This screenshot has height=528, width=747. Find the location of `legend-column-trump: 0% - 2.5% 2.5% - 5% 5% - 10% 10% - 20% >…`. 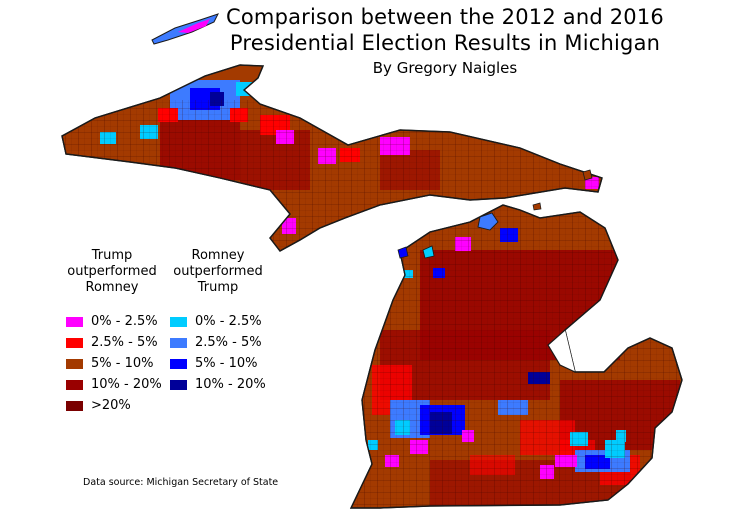

legend-column-trump: 0% - 2.5% 2.5% - 5% 5% - 10% 10% - 20% >… is located at coordinates (114, 363).